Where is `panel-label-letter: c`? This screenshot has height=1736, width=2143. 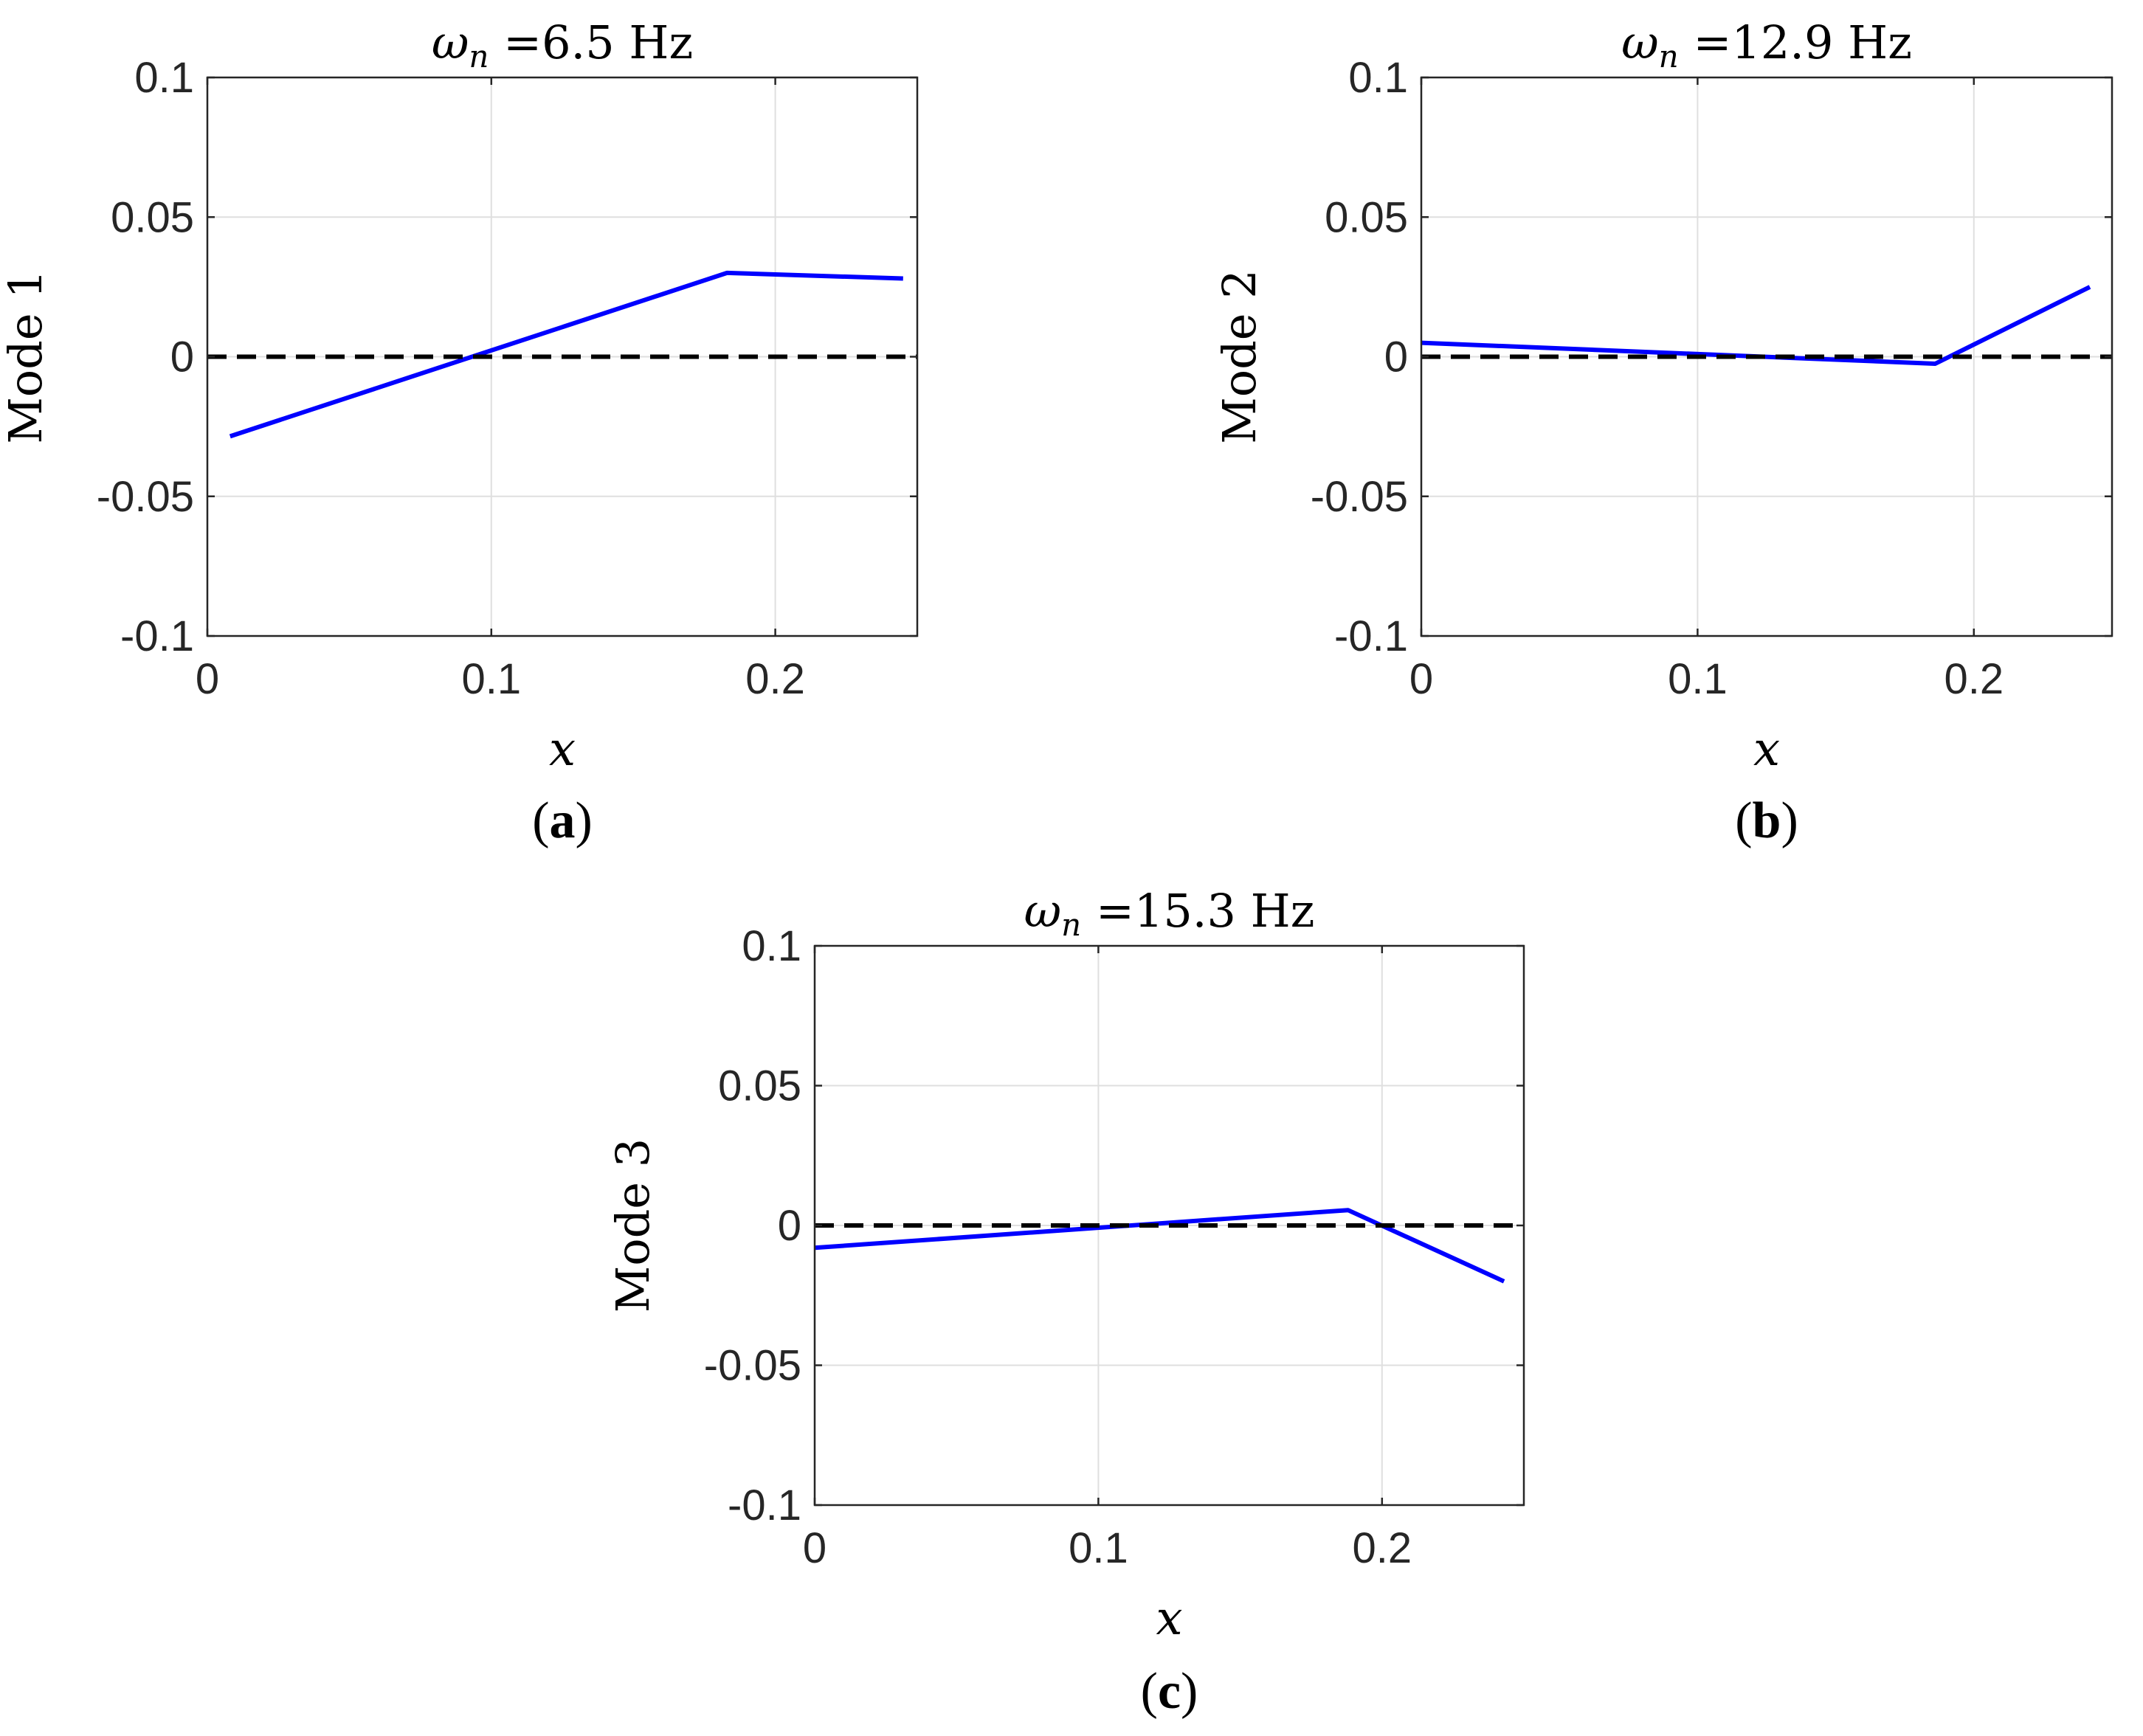
panel-label-letter: c is located at coordinates (1169, 1691).